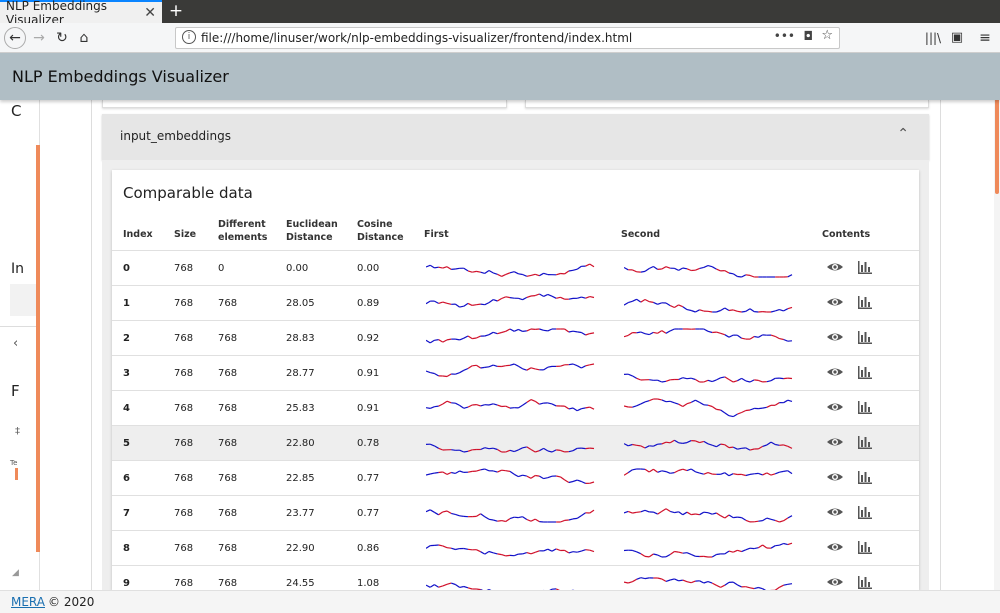 Image resolution: width=1000 pixels, height=613 pixels. I want to click on page-scrollbar, so click(997, 341).